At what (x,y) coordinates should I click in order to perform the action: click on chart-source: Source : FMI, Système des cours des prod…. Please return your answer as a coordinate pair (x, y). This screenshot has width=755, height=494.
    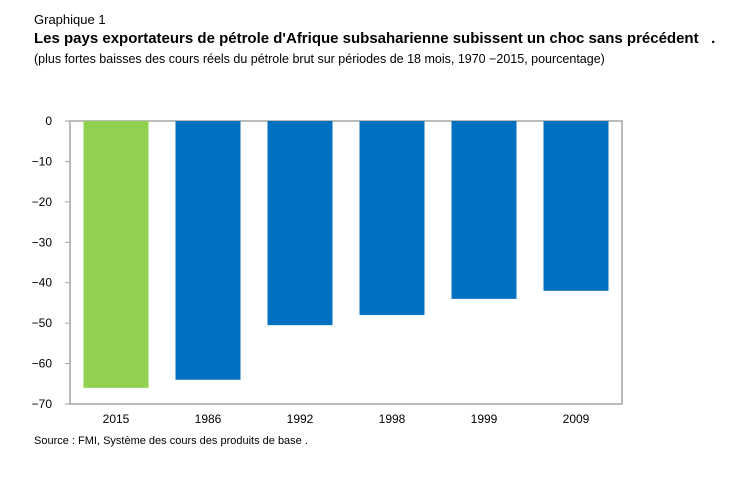
    Looking at the image, I should click on (171, 441).